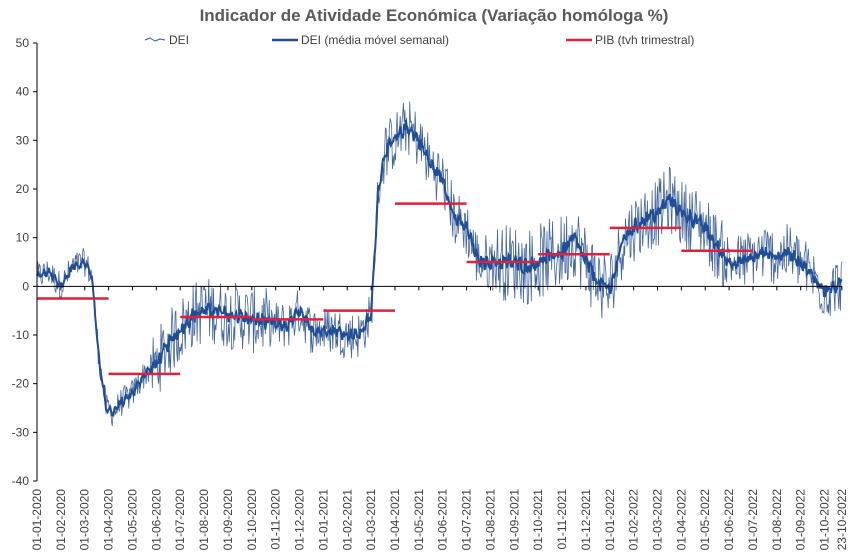 The image size is (850, 554). Describe the element at coordinates (204, 520) in the screenshot. I see `x-tick-label: 01-08-2020` at that location.